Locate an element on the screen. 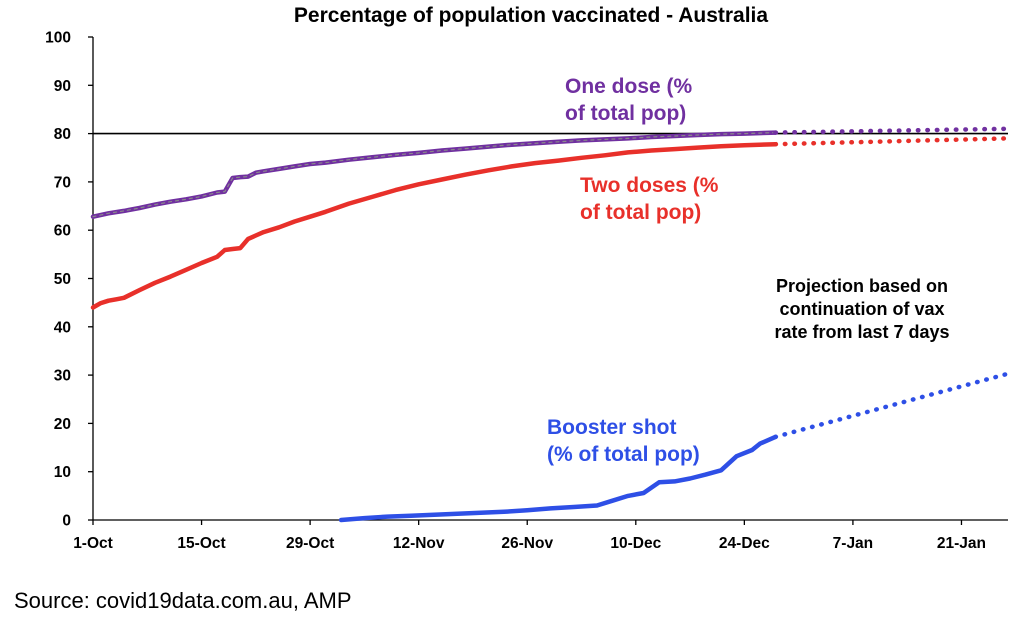 Image resolution: width=1024 pixels, height=624 pixels. y-tick-label: 10 is located at coordinates (62, 472).